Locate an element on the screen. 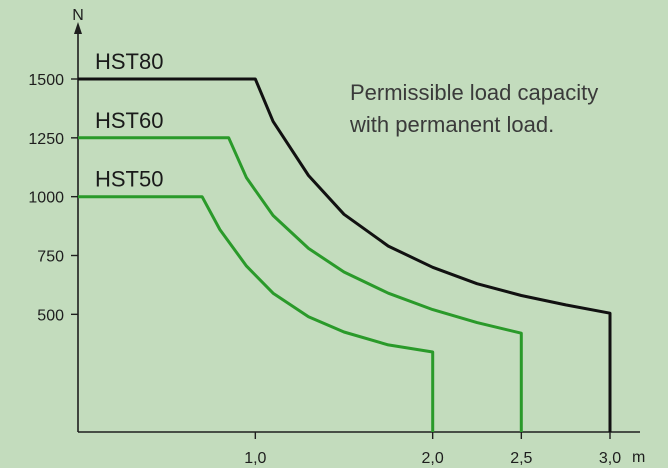 Image resolution: width=668 pixels, height=468 pixels. x-tick-label: 2,0 is located at coordinates (433, 458).